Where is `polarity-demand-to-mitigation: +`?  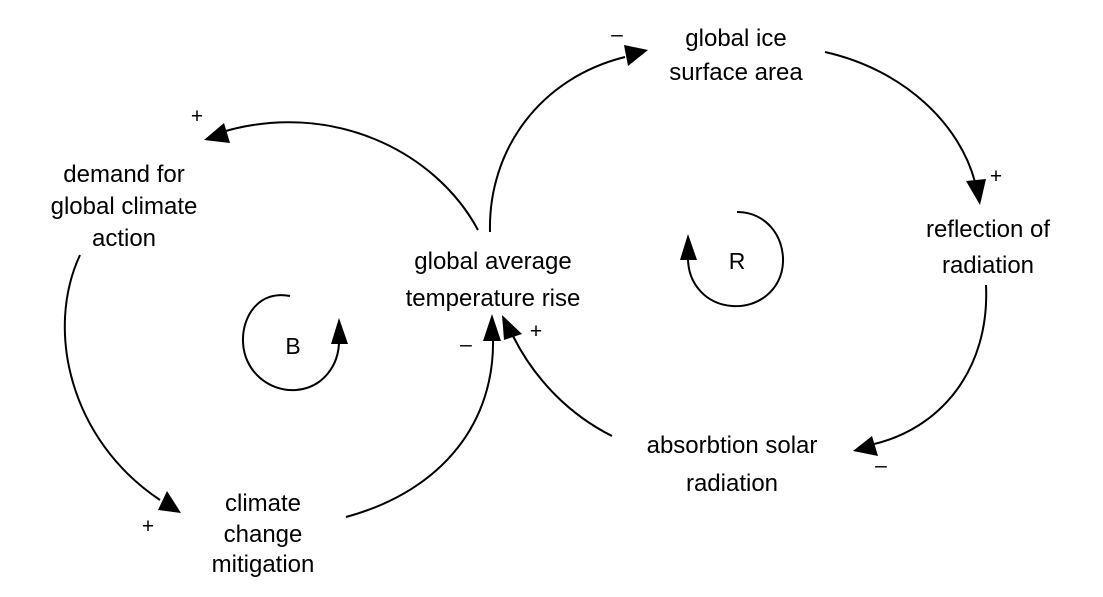 polarity-demand-to-mitigation: + is located at coordinates (148, 526).